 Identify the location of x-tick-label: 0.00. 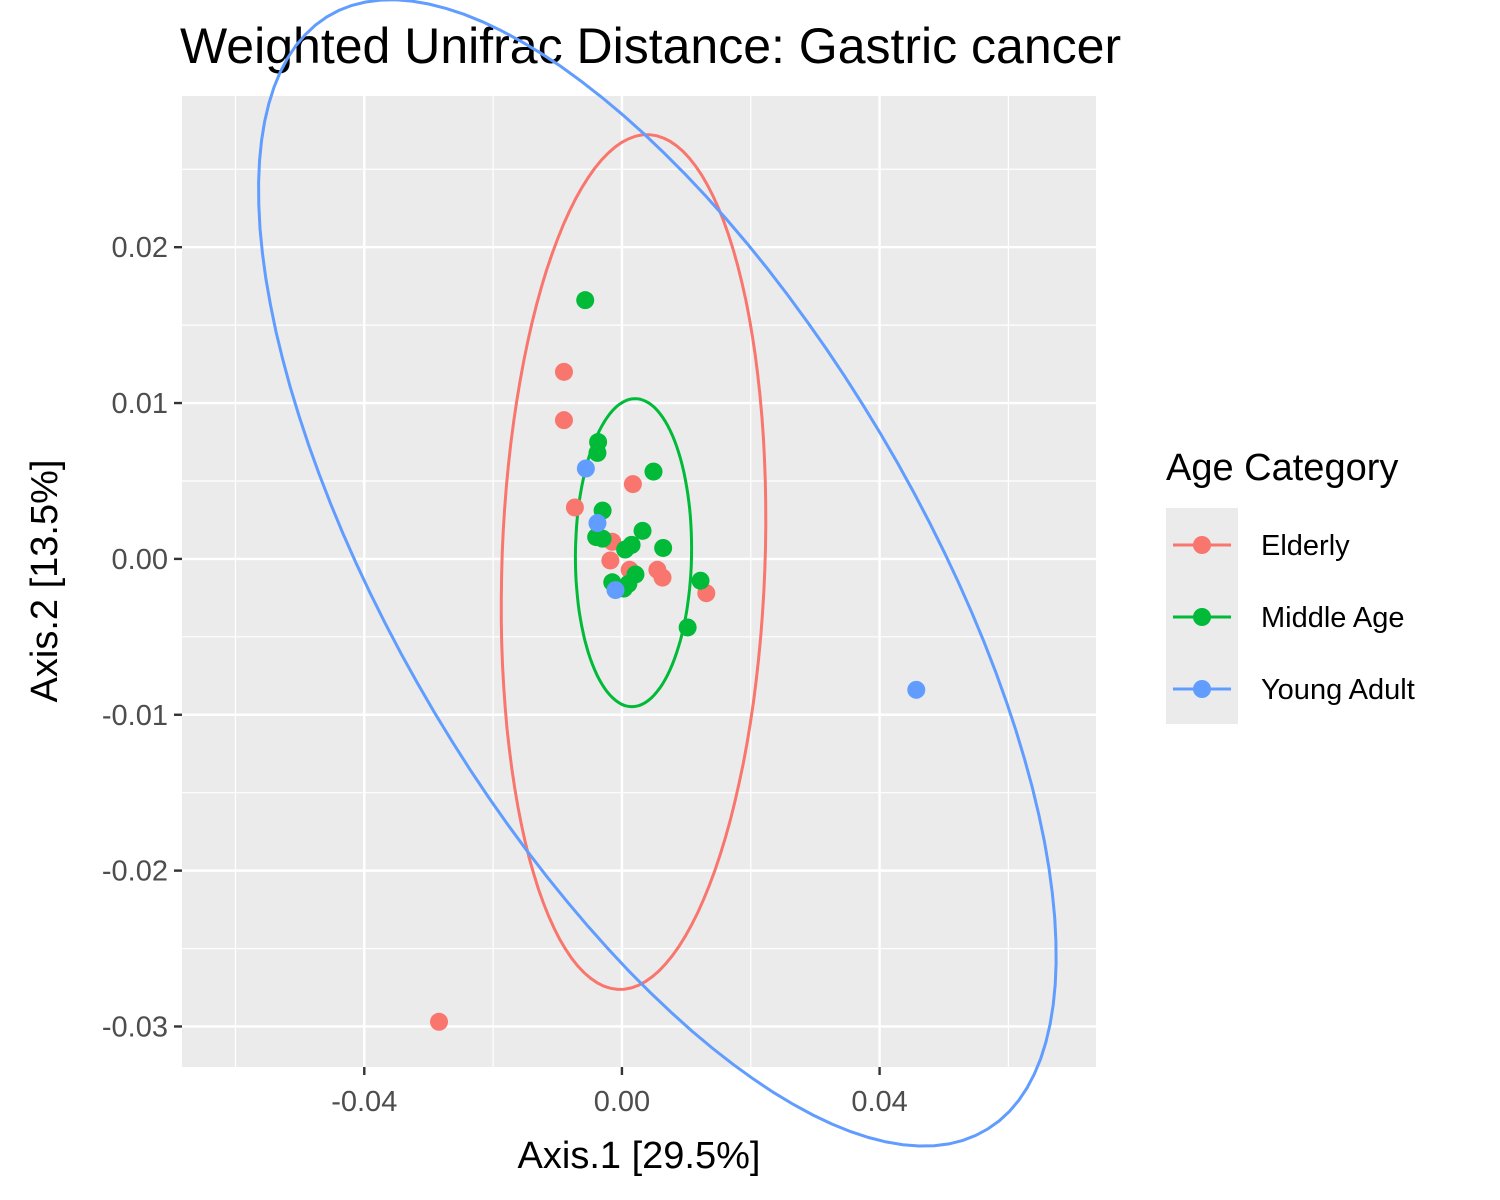
(622, 1102).